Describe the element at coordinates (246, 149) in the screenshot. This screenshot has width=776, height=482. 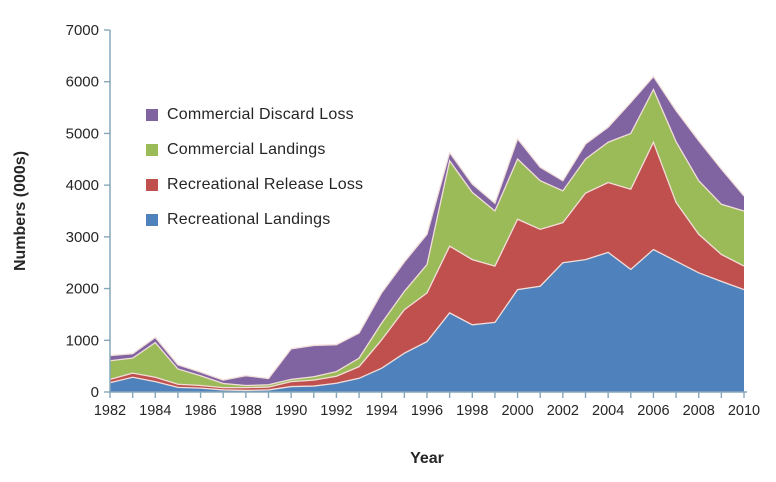
I see `legend-label: Commercial Landings` at that location.